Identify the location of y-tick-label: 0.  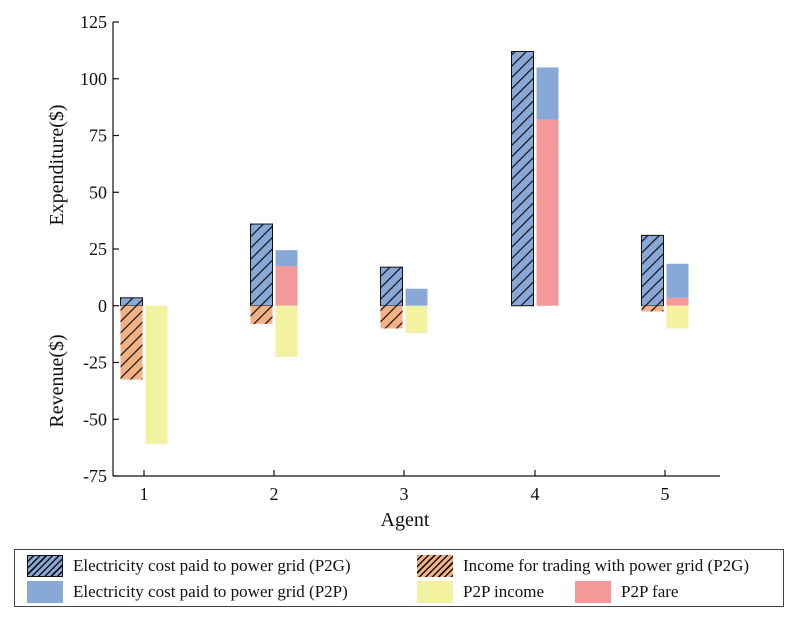
(102, 306).